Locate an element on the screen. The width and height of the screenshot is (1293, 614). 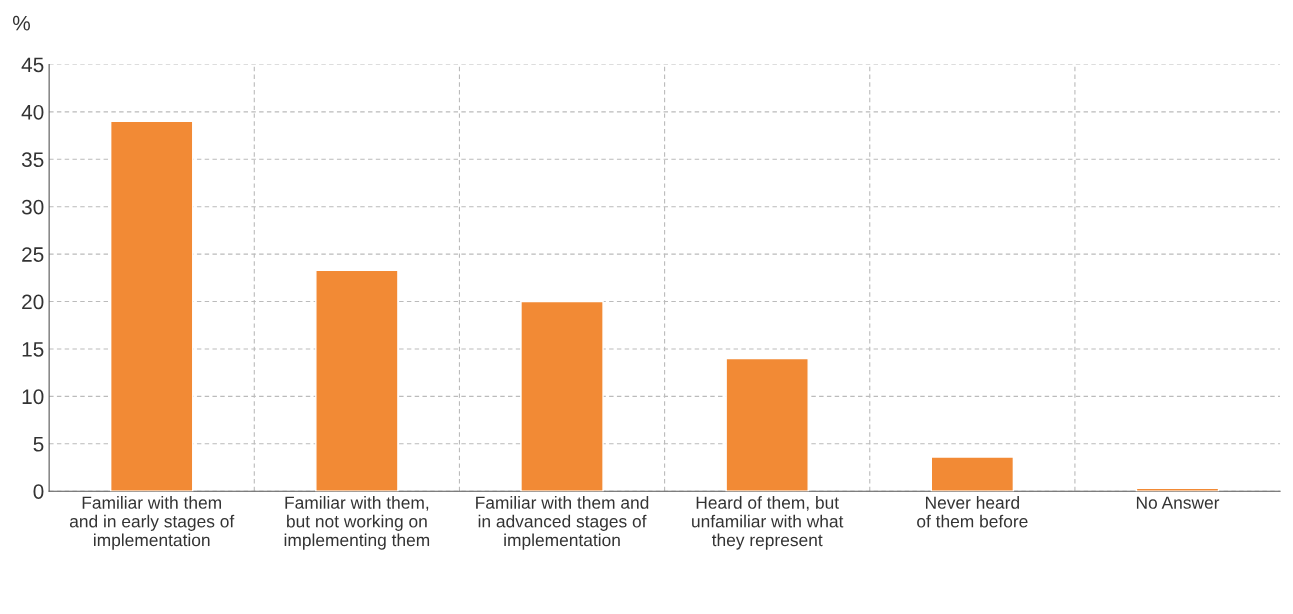
x-tick-label: No Answer is located at coordinates (1178, 502).